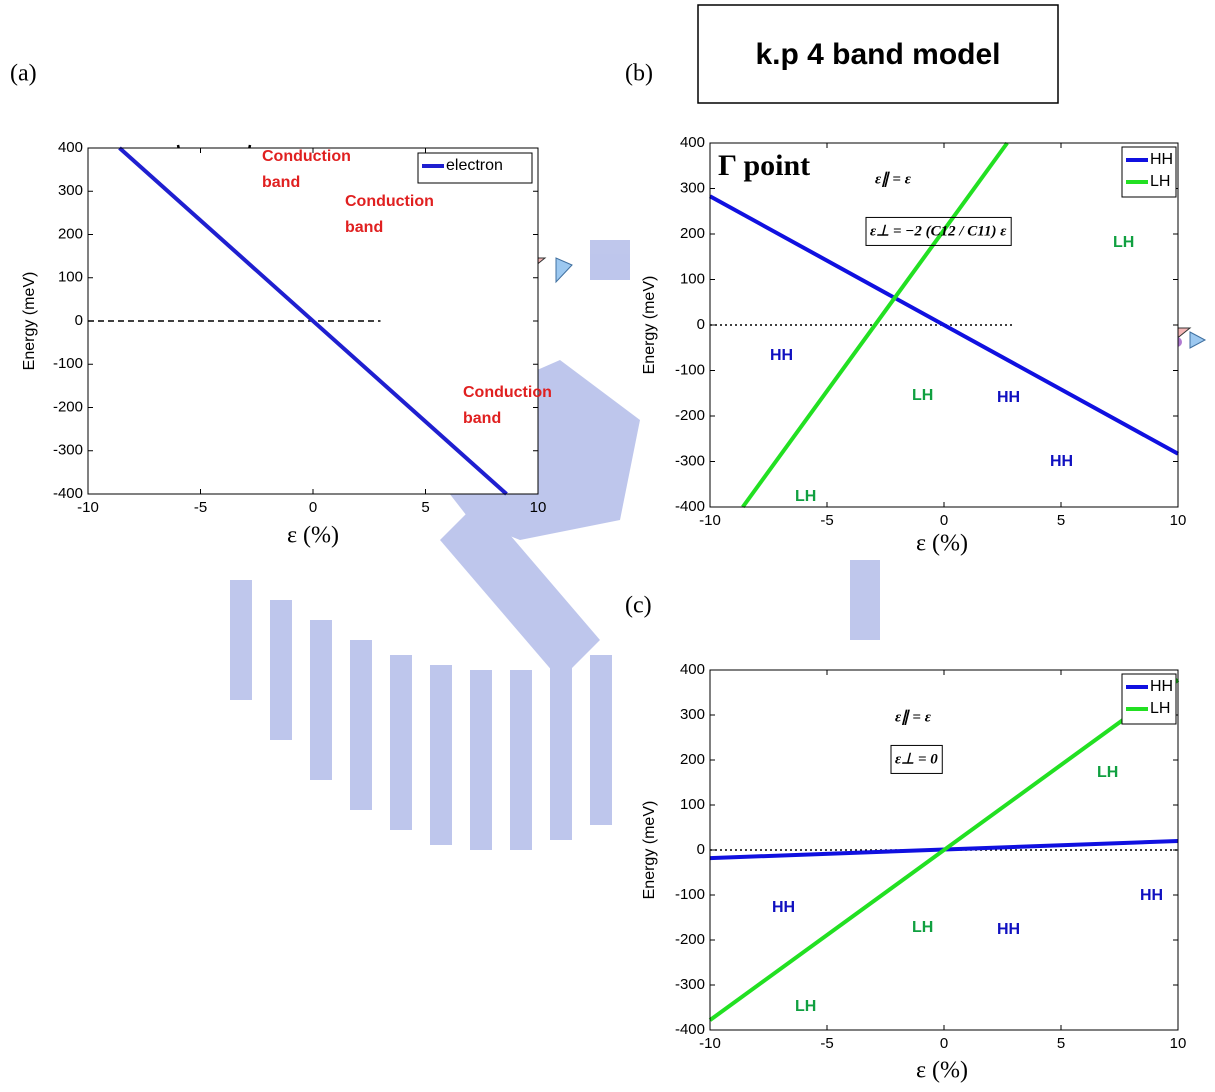 This screenshot has height=1092, width=1215. What do you see at coordinates (638, 606) in the screenshot?
I see `panel-label: (c)` at bounding box center [638, 606].